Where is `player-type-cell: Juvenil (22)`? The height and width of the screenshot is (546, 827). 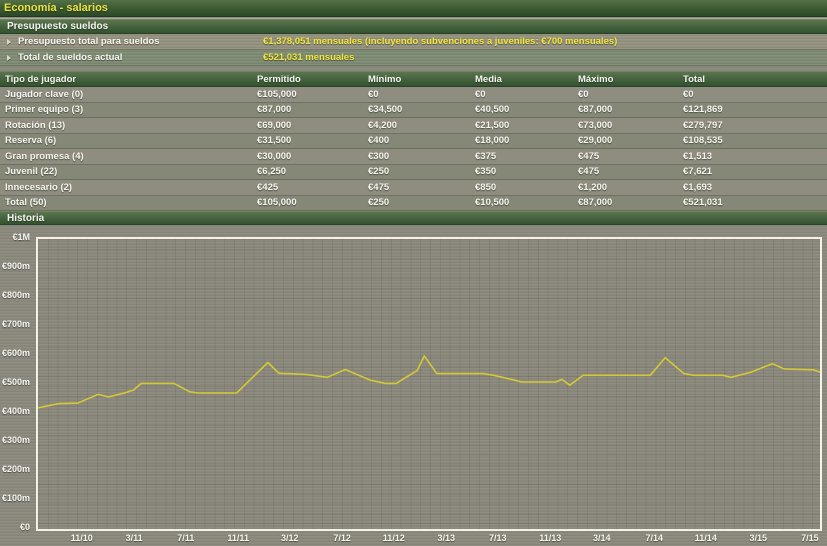 player-type-cell: Juvenil (22) is located at coordinates (31, 172).